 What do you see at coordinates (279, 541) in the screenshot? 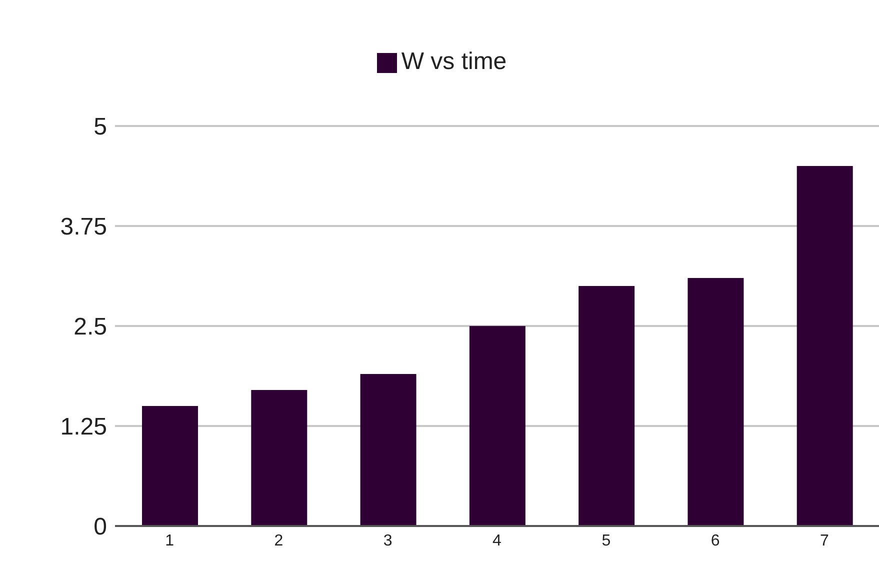
I see `x-tick-label: 2` at bounding box center [279, 541].